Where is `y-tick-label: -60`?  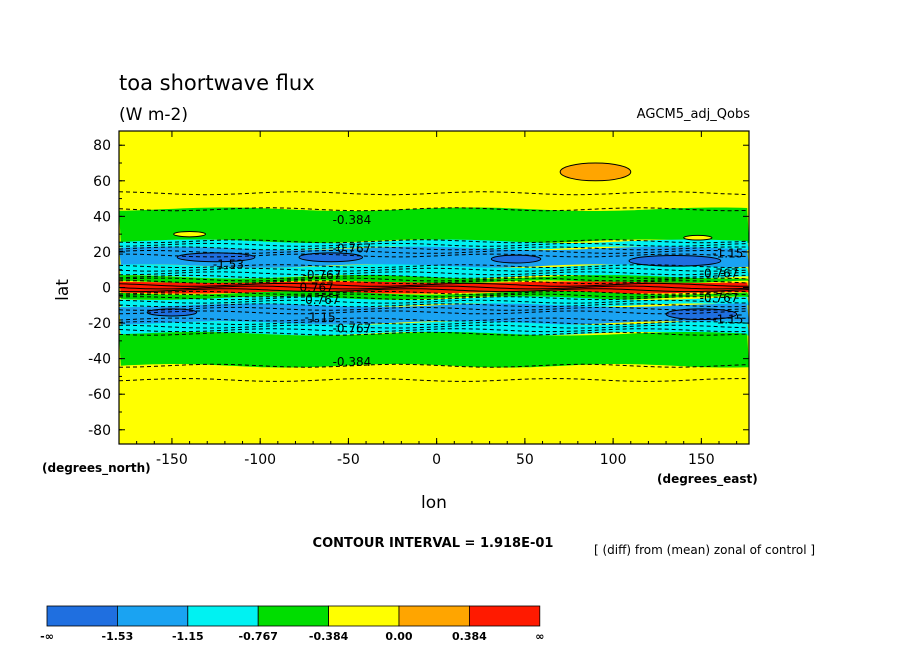
y-tick-label: -60 is located at coordinates (99, 395).